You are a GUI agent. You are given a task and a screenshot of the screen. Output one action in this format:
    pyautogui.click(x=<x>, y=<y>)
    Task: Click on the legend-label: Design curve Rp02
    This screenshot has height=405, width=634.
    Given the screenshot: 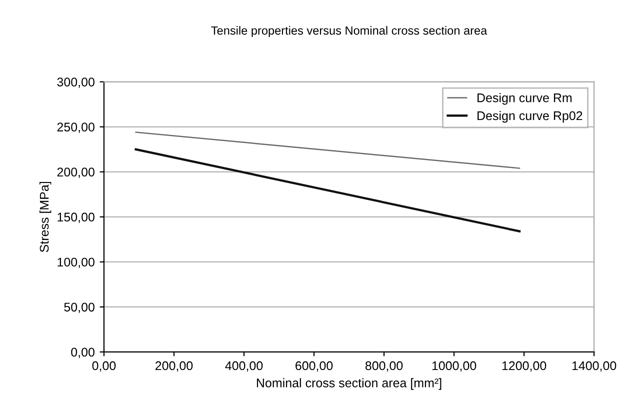 What is the action you would take?
    pyautogui.click(x=530, y=116)
    